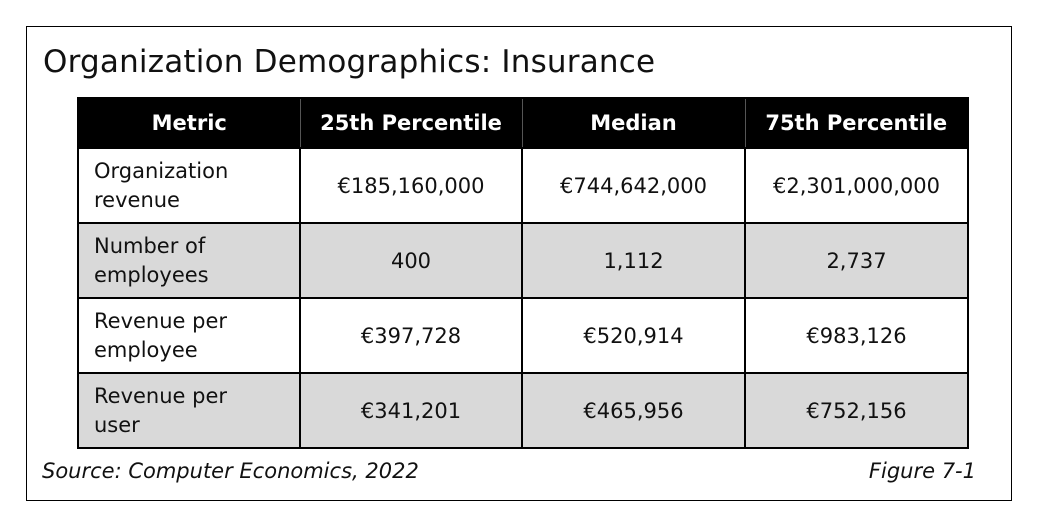 The image size is (1041, 517). Describe the element at coordinates (633, 260) in the screenshot. I see `median-cell: 1,112` at that location.